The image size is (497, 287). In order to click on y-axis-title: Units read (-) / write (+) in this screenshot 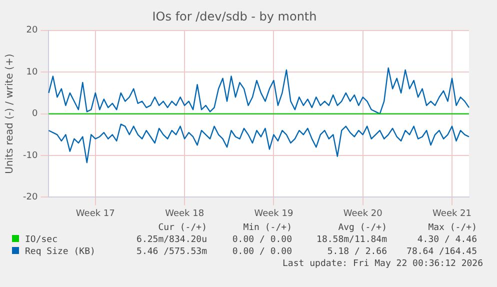, I will do `click(10, 114)`.